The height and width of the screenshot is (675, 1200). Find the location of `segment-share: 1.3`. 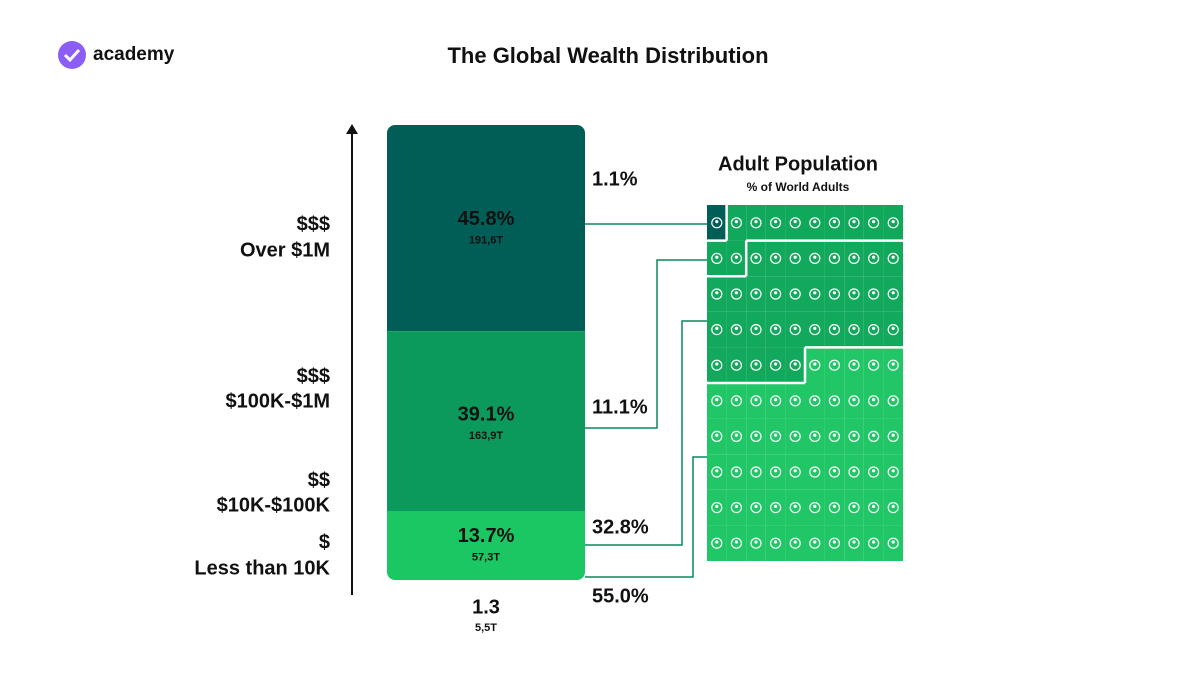

segment-share: 1.3 is located at coordinates (486, 607).